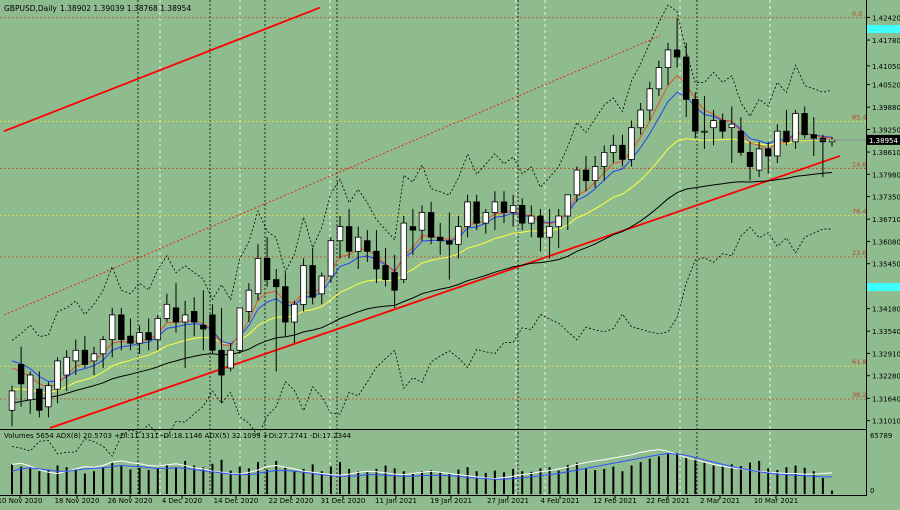  I want to click on date-tick-label: 27 Jan 2021, so click(508, 501).